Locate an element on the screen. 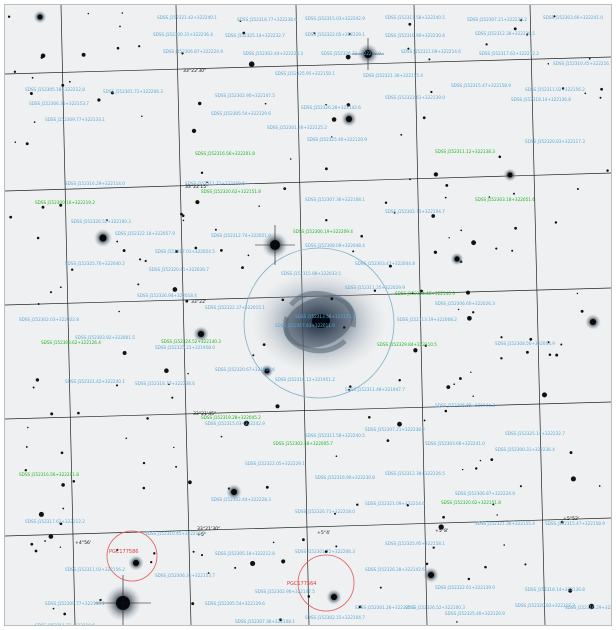 The width and height of the screenshot is (616, 630). catalog-object-label: SDSS J152302.44+322228.3 is located at coordinates (241, 499).